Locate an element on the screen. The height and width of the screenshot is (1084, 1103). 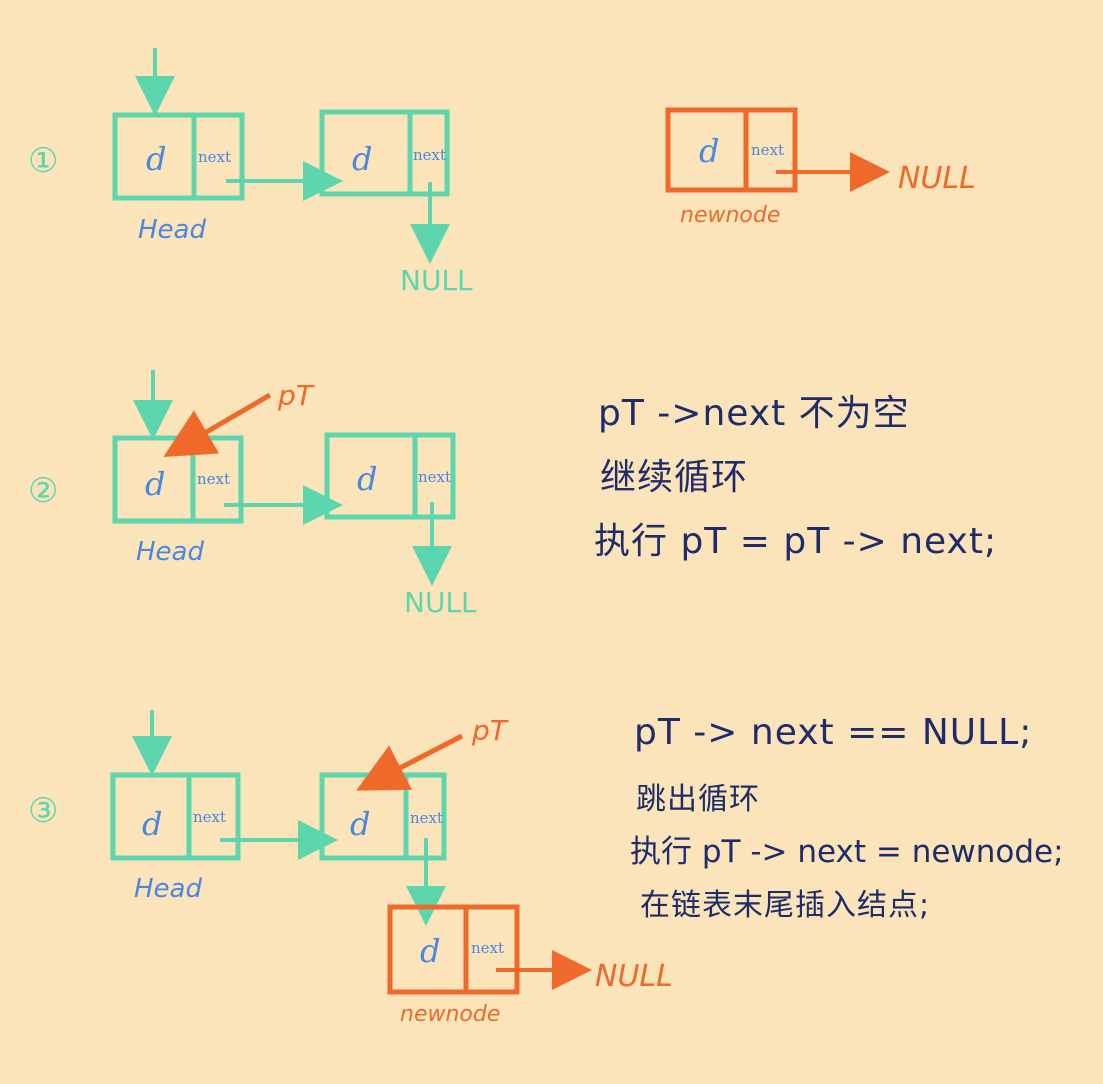
step-number: ② is located at coordinates (43, 491).